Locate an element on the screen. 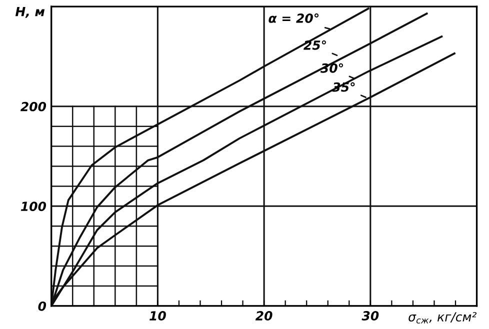 The height and width of the screenshot is (329, 489). annotation: 25° is located at coordinates (315, 45).